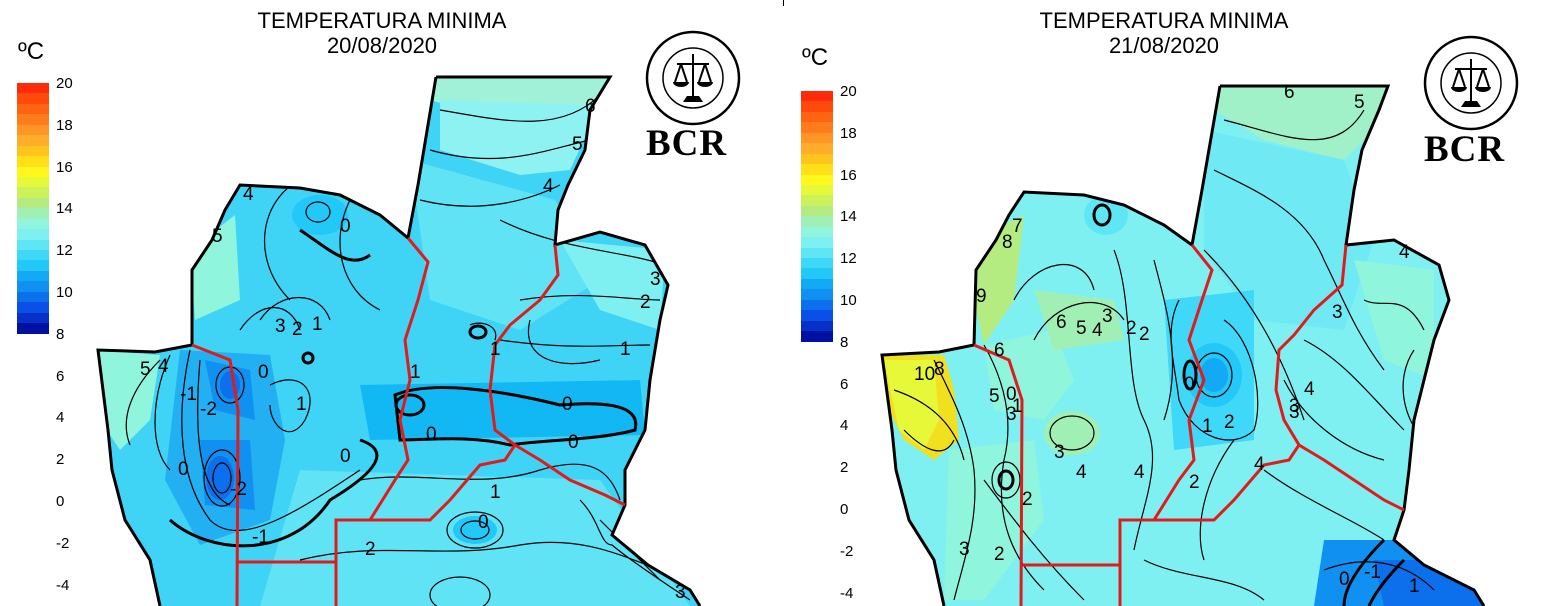 The height and width of the screenshot is (606, 1567). I want to click on contour-label: -1, so click(1372, 572).